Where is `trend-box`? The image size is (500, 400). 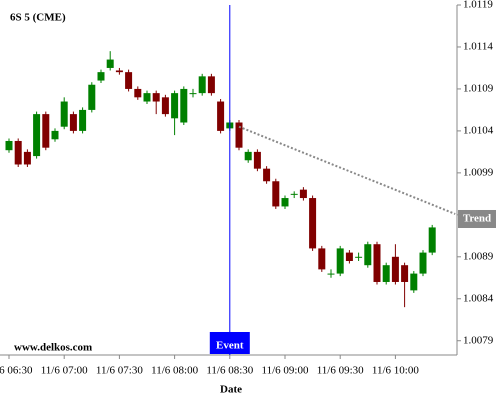 trend-box is located at coordinates (477, 218).